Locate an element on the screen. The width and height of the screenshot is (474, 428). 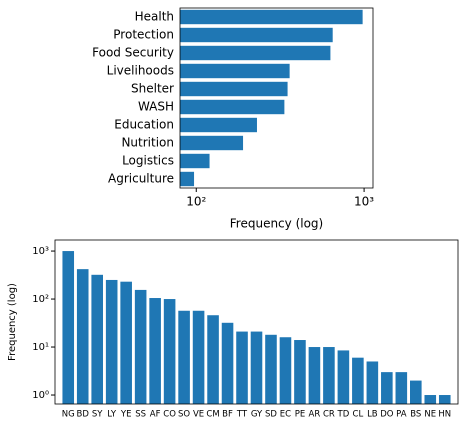
x-axis-label: Frequency (log) is located at coordinates (276, 224).